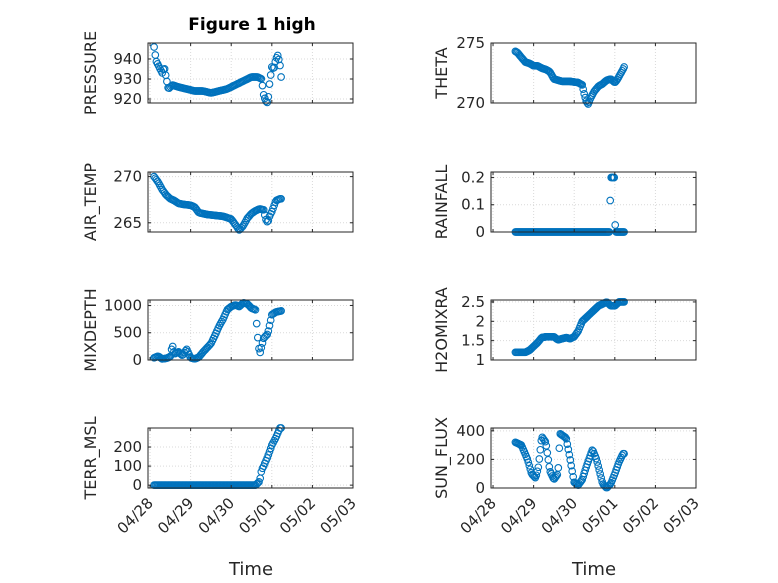 This screenshot has width=778, height=583. What do you see at coordinates (473, 177) in the screenshot?
I see `y-tick-label: 0.2` at bounding box center [473, 177].